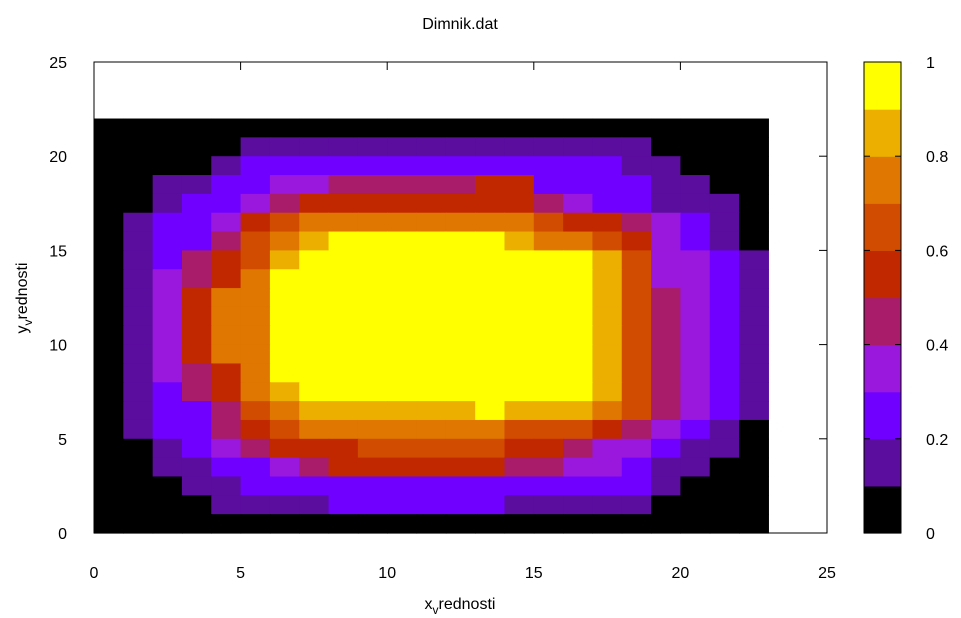  Describe the element at coordinates (937, 440) in the screenshot. I see `colorbar-tick-label: 0.2` at that location.